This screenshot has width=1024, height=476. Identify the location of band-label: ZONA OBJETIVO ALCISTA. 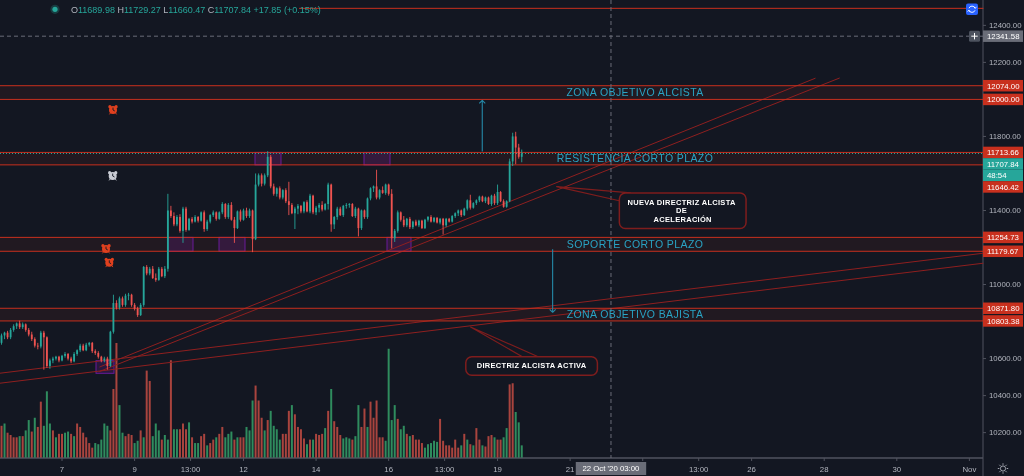
(635, 92).